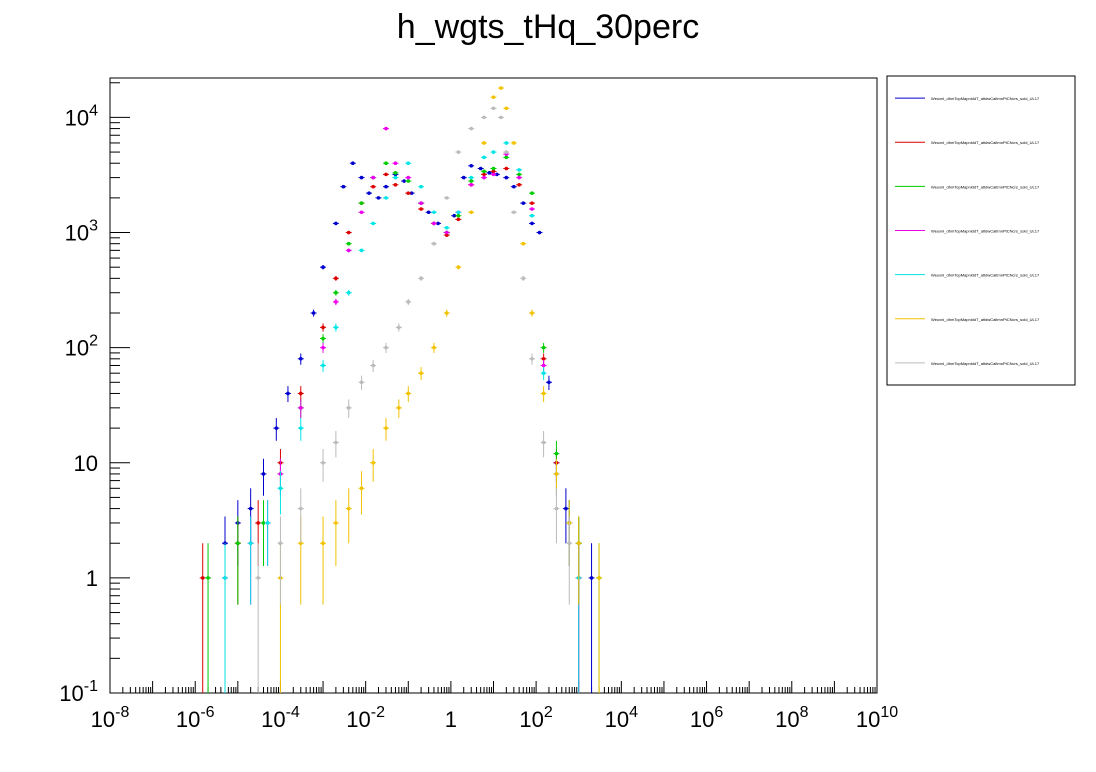  Describe the element at coordinates (81, 347) in the screenshot. I see `y-tick-label: 10²` at that location.